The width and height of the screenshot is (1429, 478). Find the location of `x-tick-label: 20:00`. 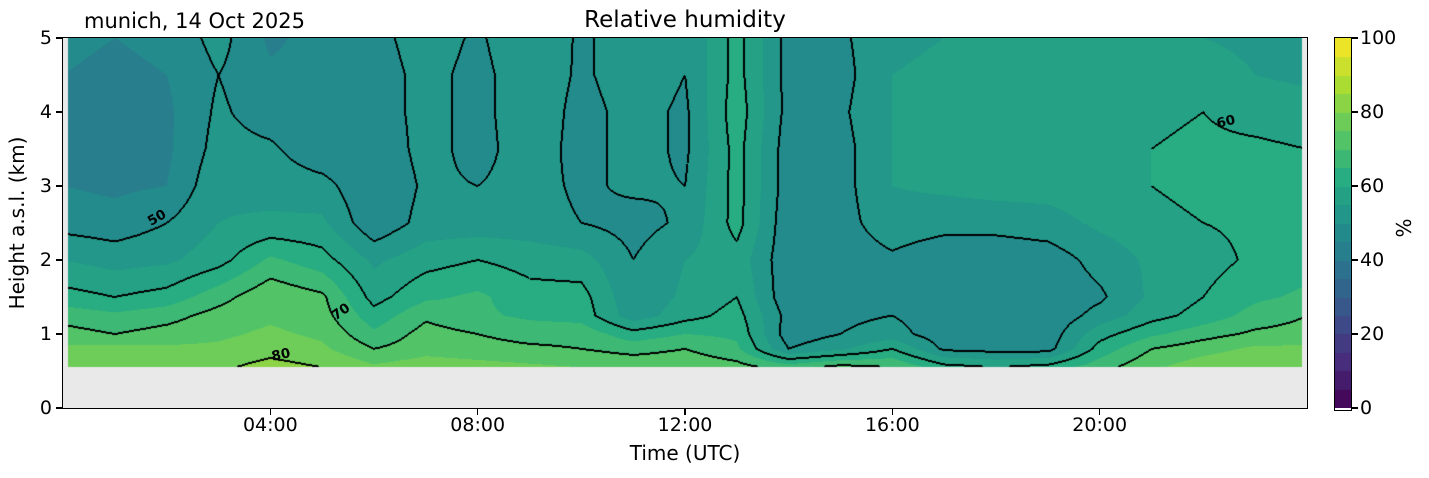

x-tick-label: 20:00 is located at coordinates (1100, 425).